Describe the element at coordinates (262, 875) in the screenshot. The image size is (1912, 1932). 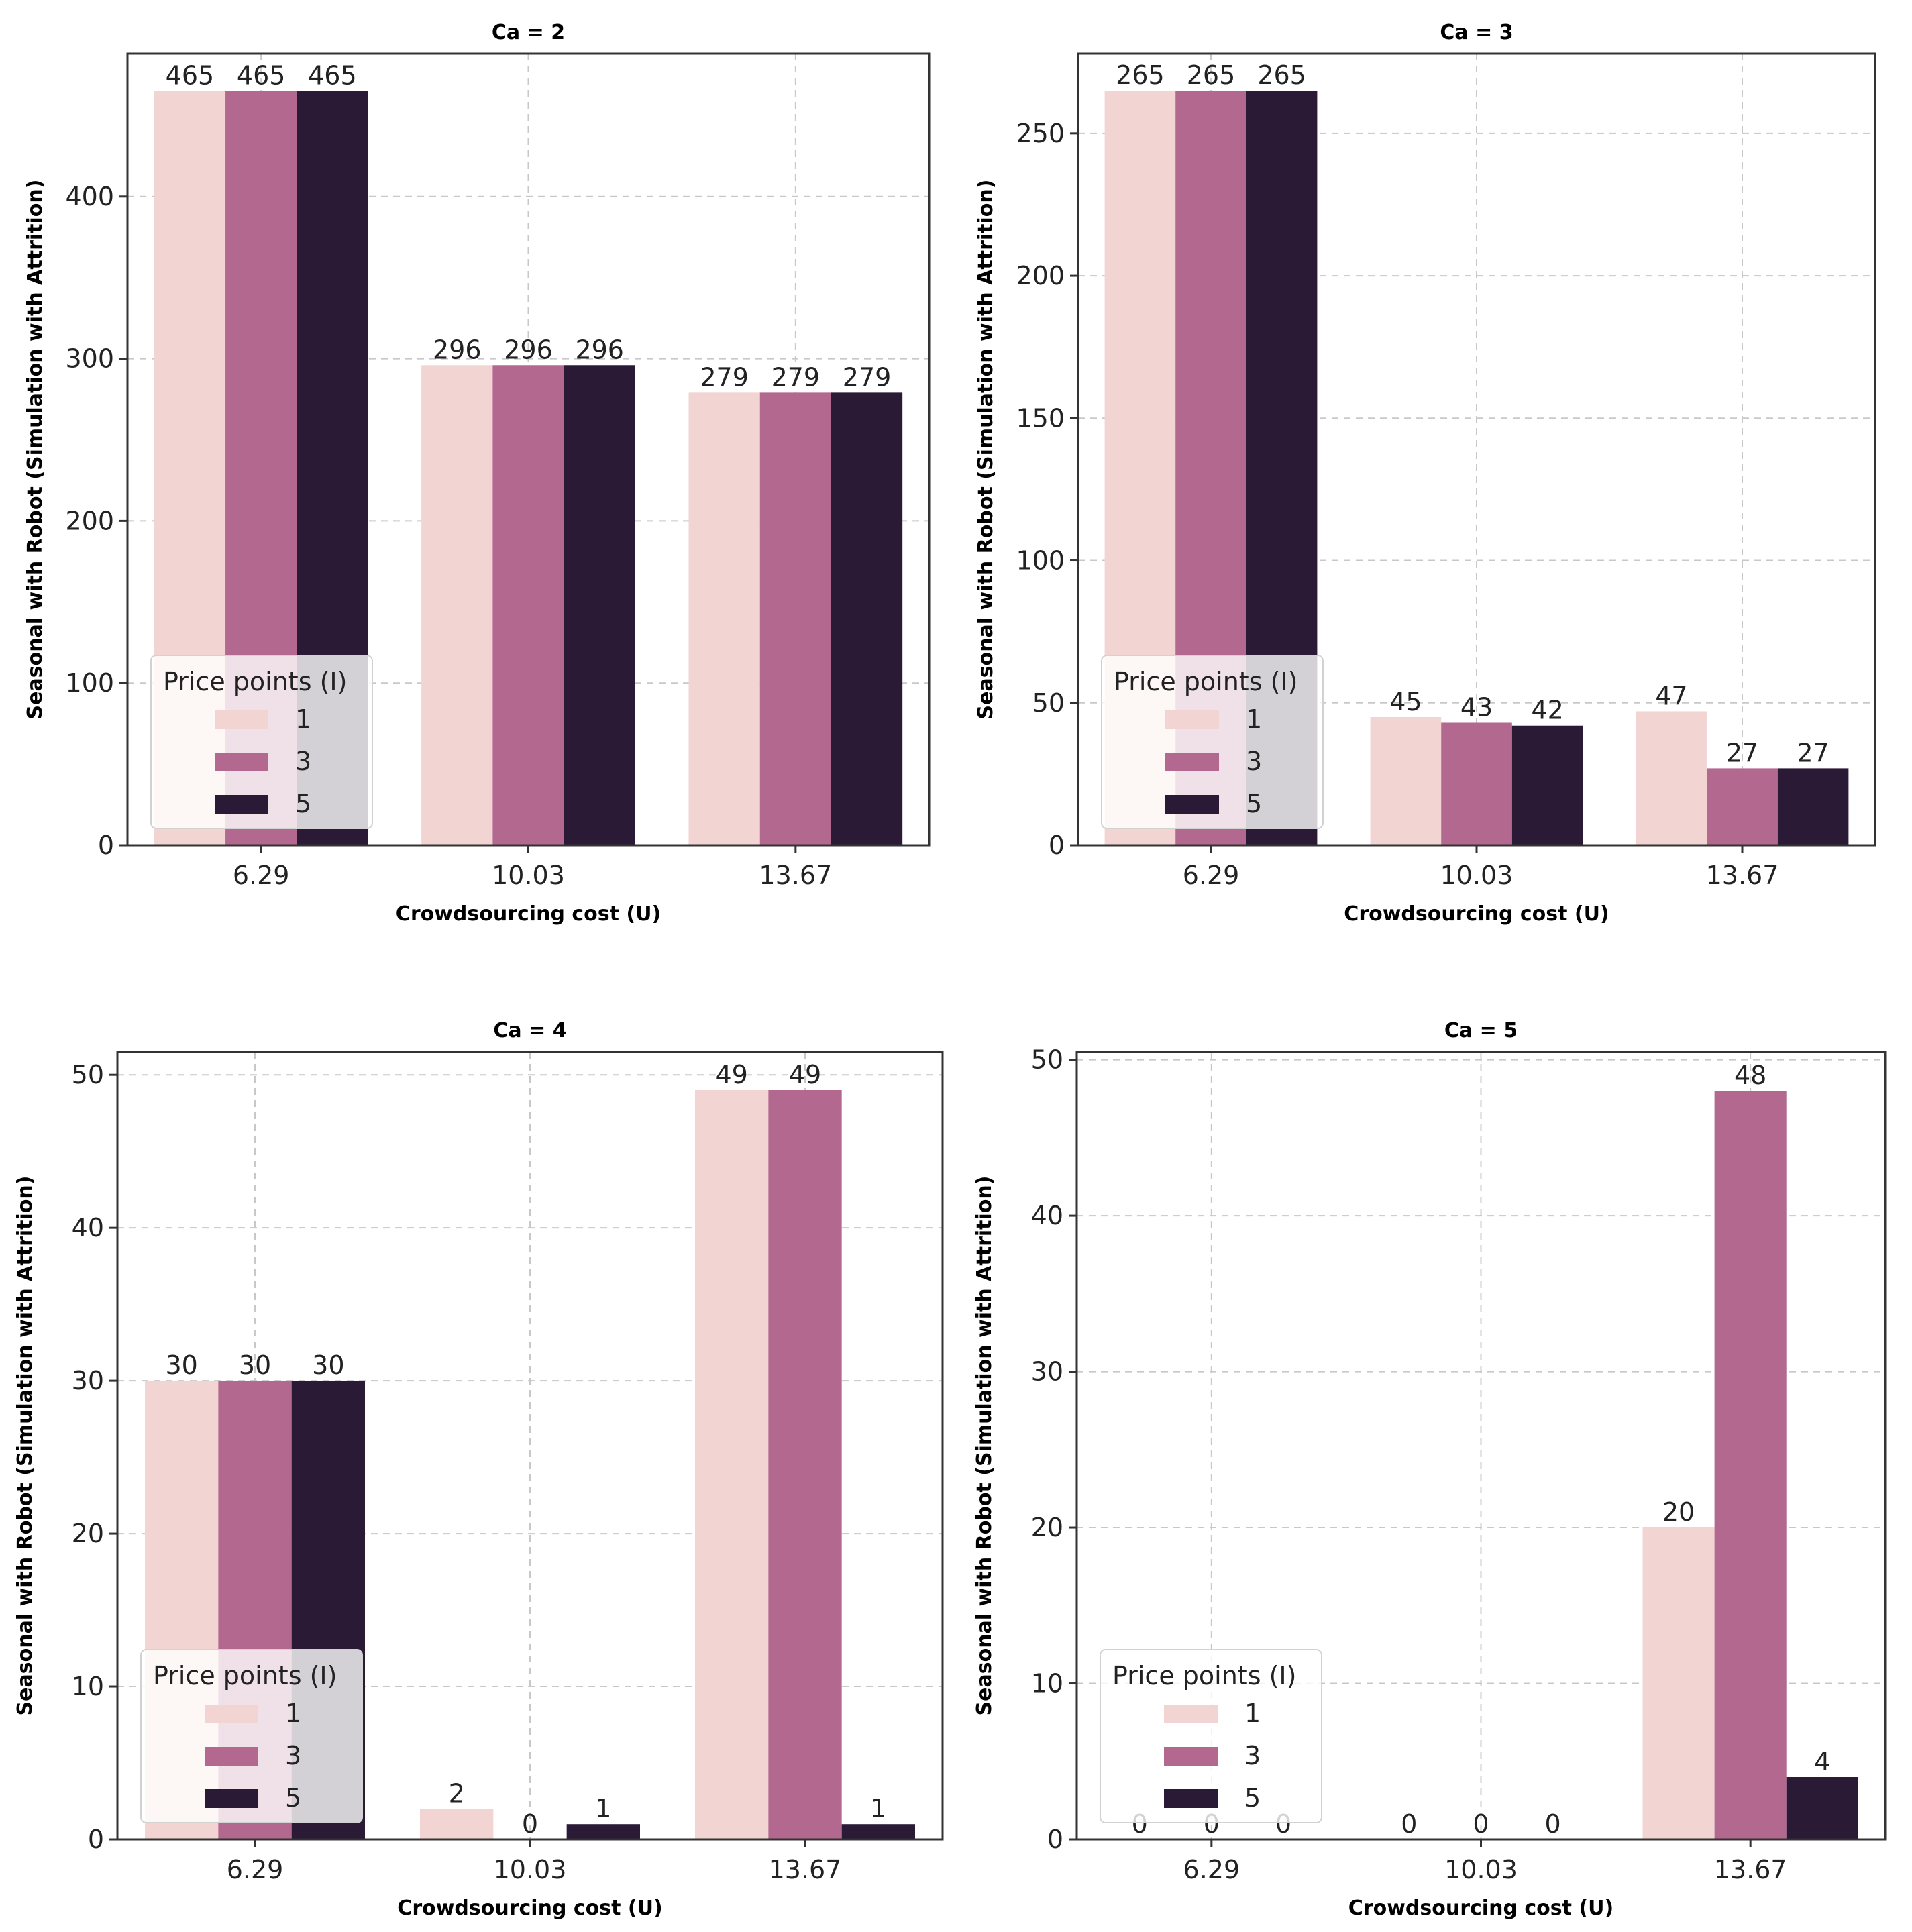
I see `x-tick-label: 6.29` at that location.